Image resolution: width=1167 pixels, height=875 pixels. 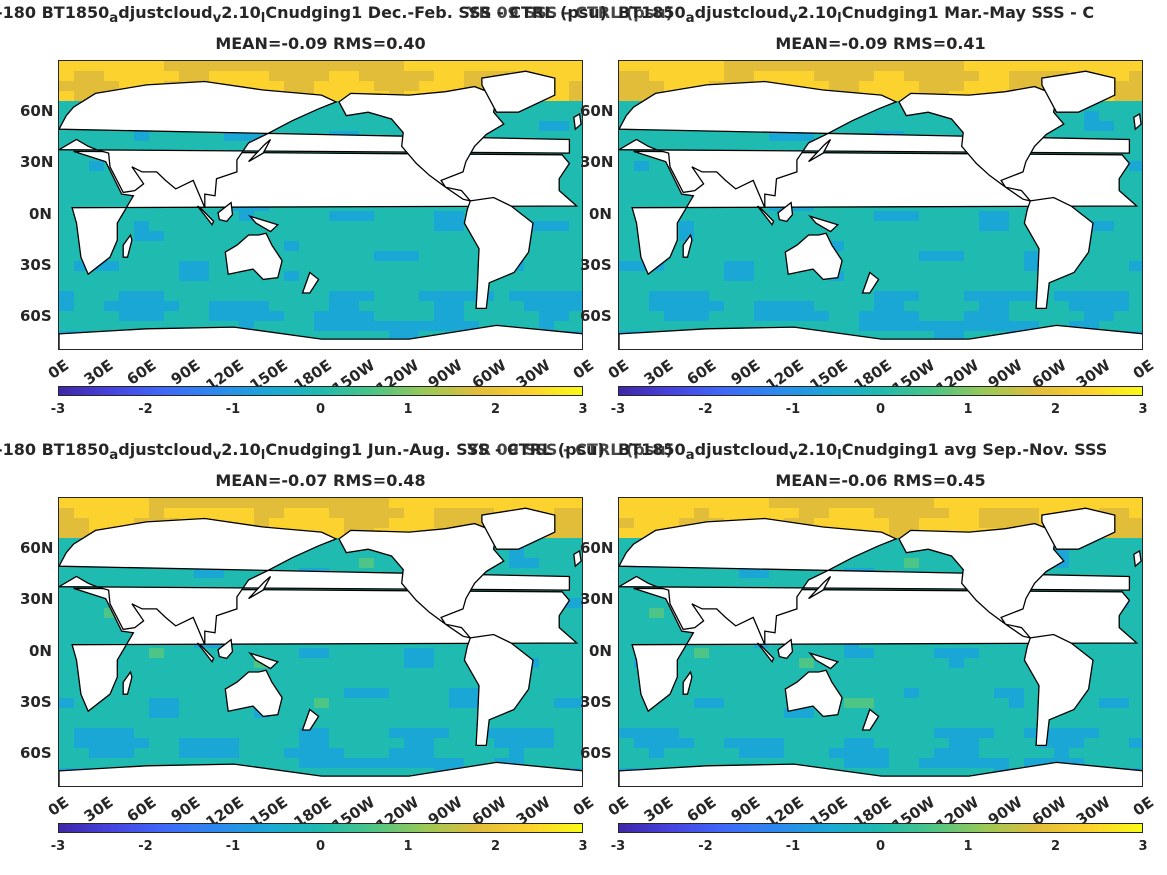 What do you see at coordinates (320, 828) in the screenshot?
I see `colorbar` at bounding box center [320, 828].